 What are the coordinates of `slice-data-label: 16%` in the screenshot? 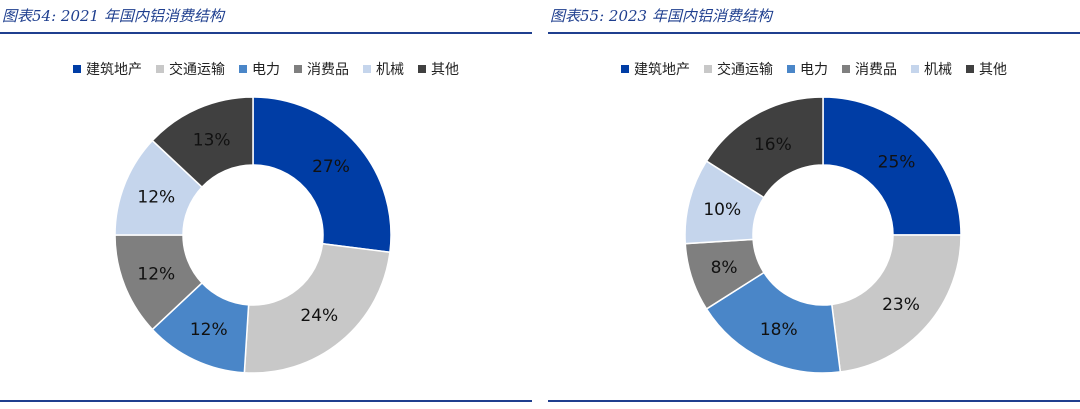 It's located at (773, 145).